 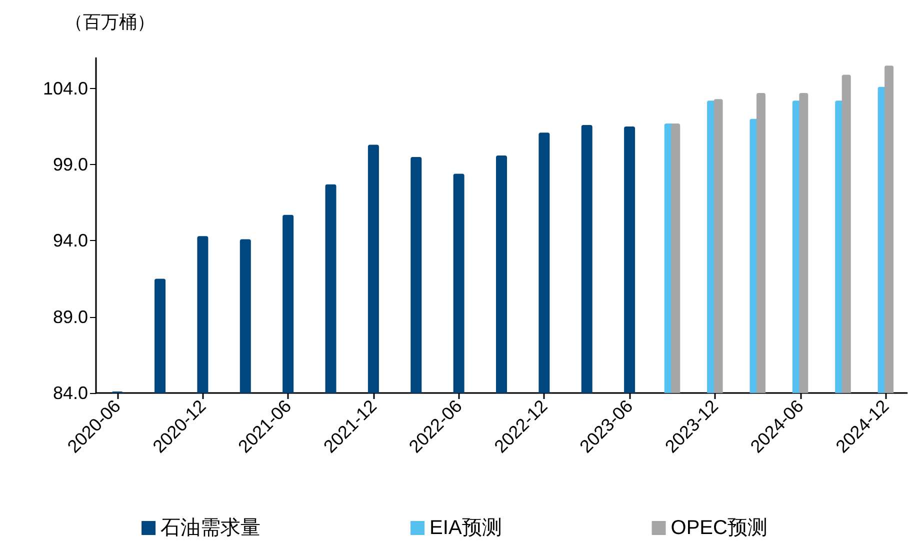 I want to click on y-tick-label: 99.0, so click(x=70, y=164).